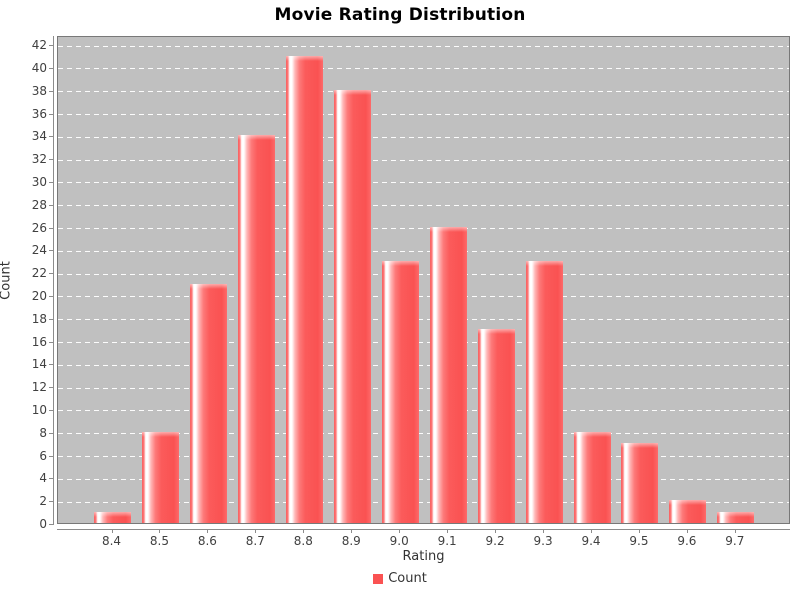  What do you see at coordinates (639, 541) in the screenshot?
I see `x-tick-label: 9.5` at bounding box center [639, 541].